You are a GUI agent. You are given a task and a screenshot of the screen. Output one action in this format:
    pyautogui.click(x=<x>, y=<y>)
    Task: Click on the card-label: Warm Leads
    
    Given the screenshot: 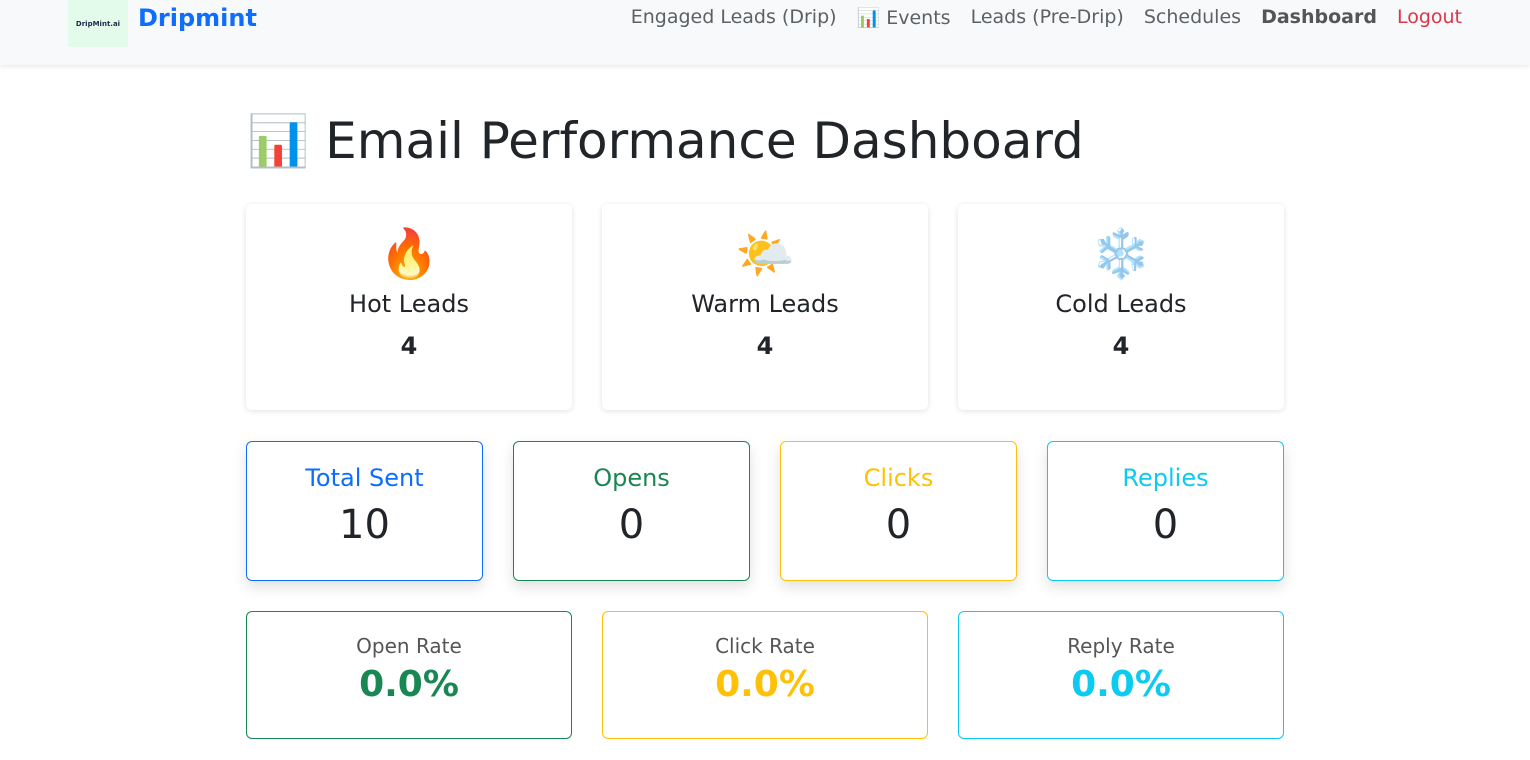 What is the action you would take?
    pyautogui.click(x=765, y=304)
    